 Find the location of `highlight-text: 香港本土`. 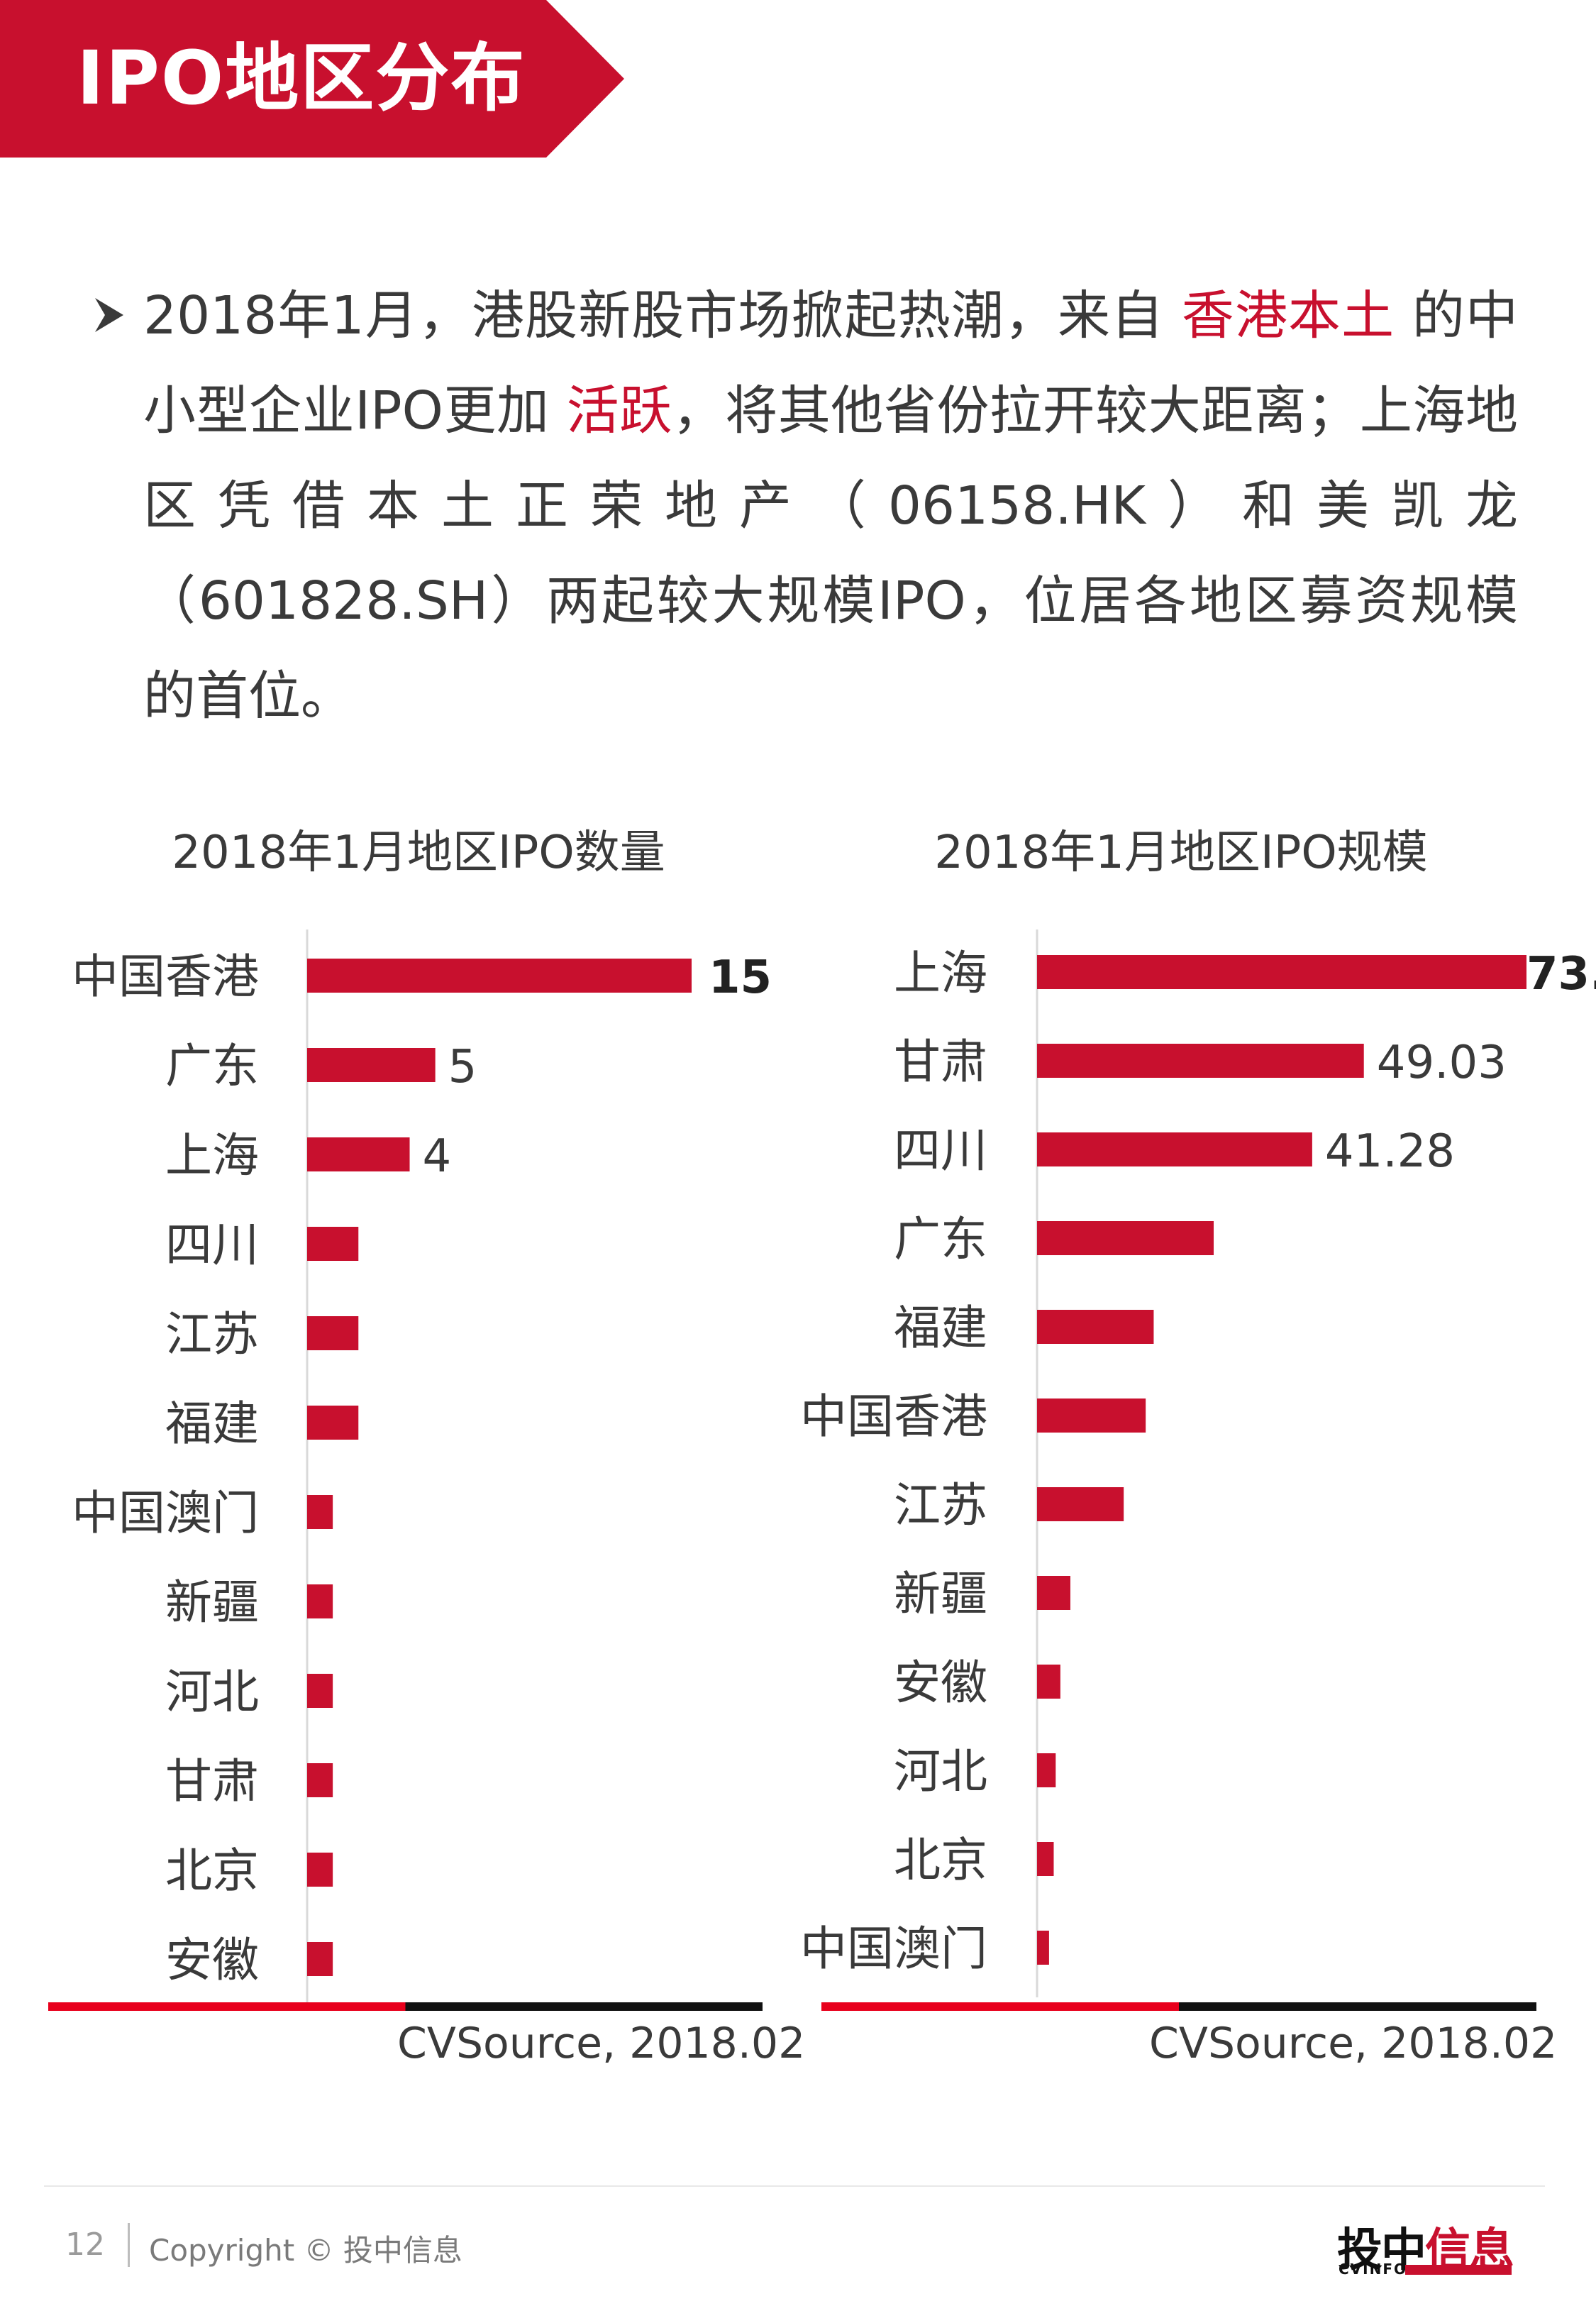

highlight-text: 香港本土 is located at coordinates (1288, 315).